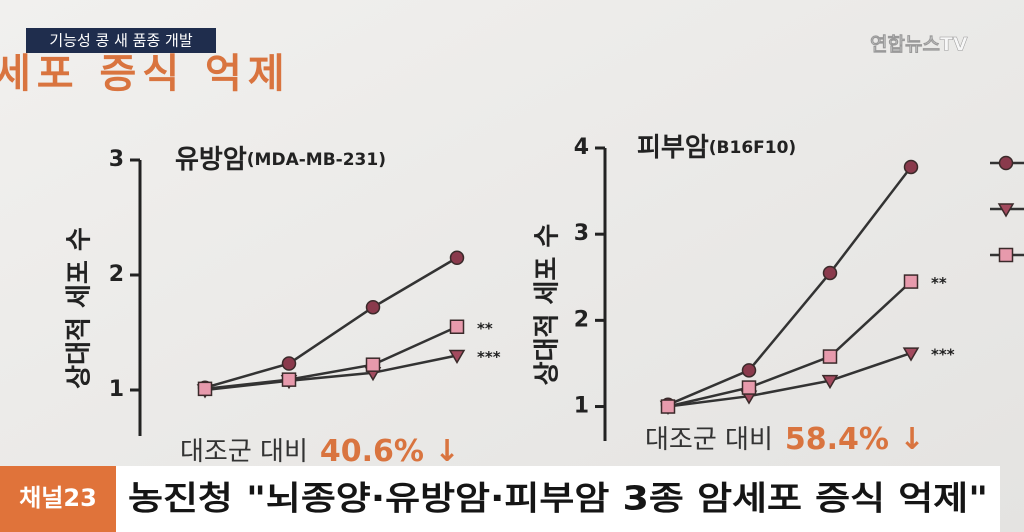 This screenshot has height=532, width=1024. Describe the element at coordinates (316, 160) in the screenshot. I see `title-sub: (MDA-MB-231)` at that location.